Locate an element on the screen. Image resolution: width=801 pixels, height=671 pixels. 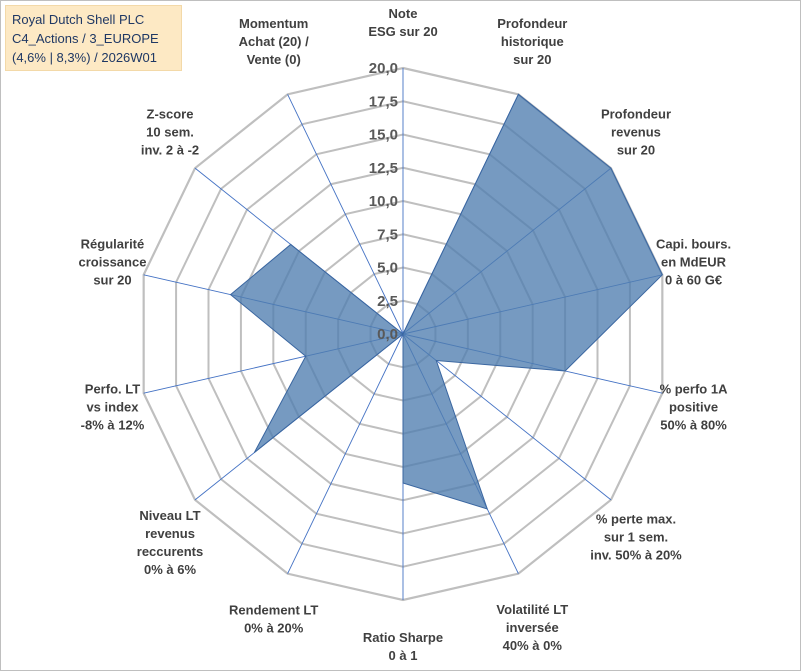
axis-label-line: Perfo. LT is located at coordinates (112, 388).